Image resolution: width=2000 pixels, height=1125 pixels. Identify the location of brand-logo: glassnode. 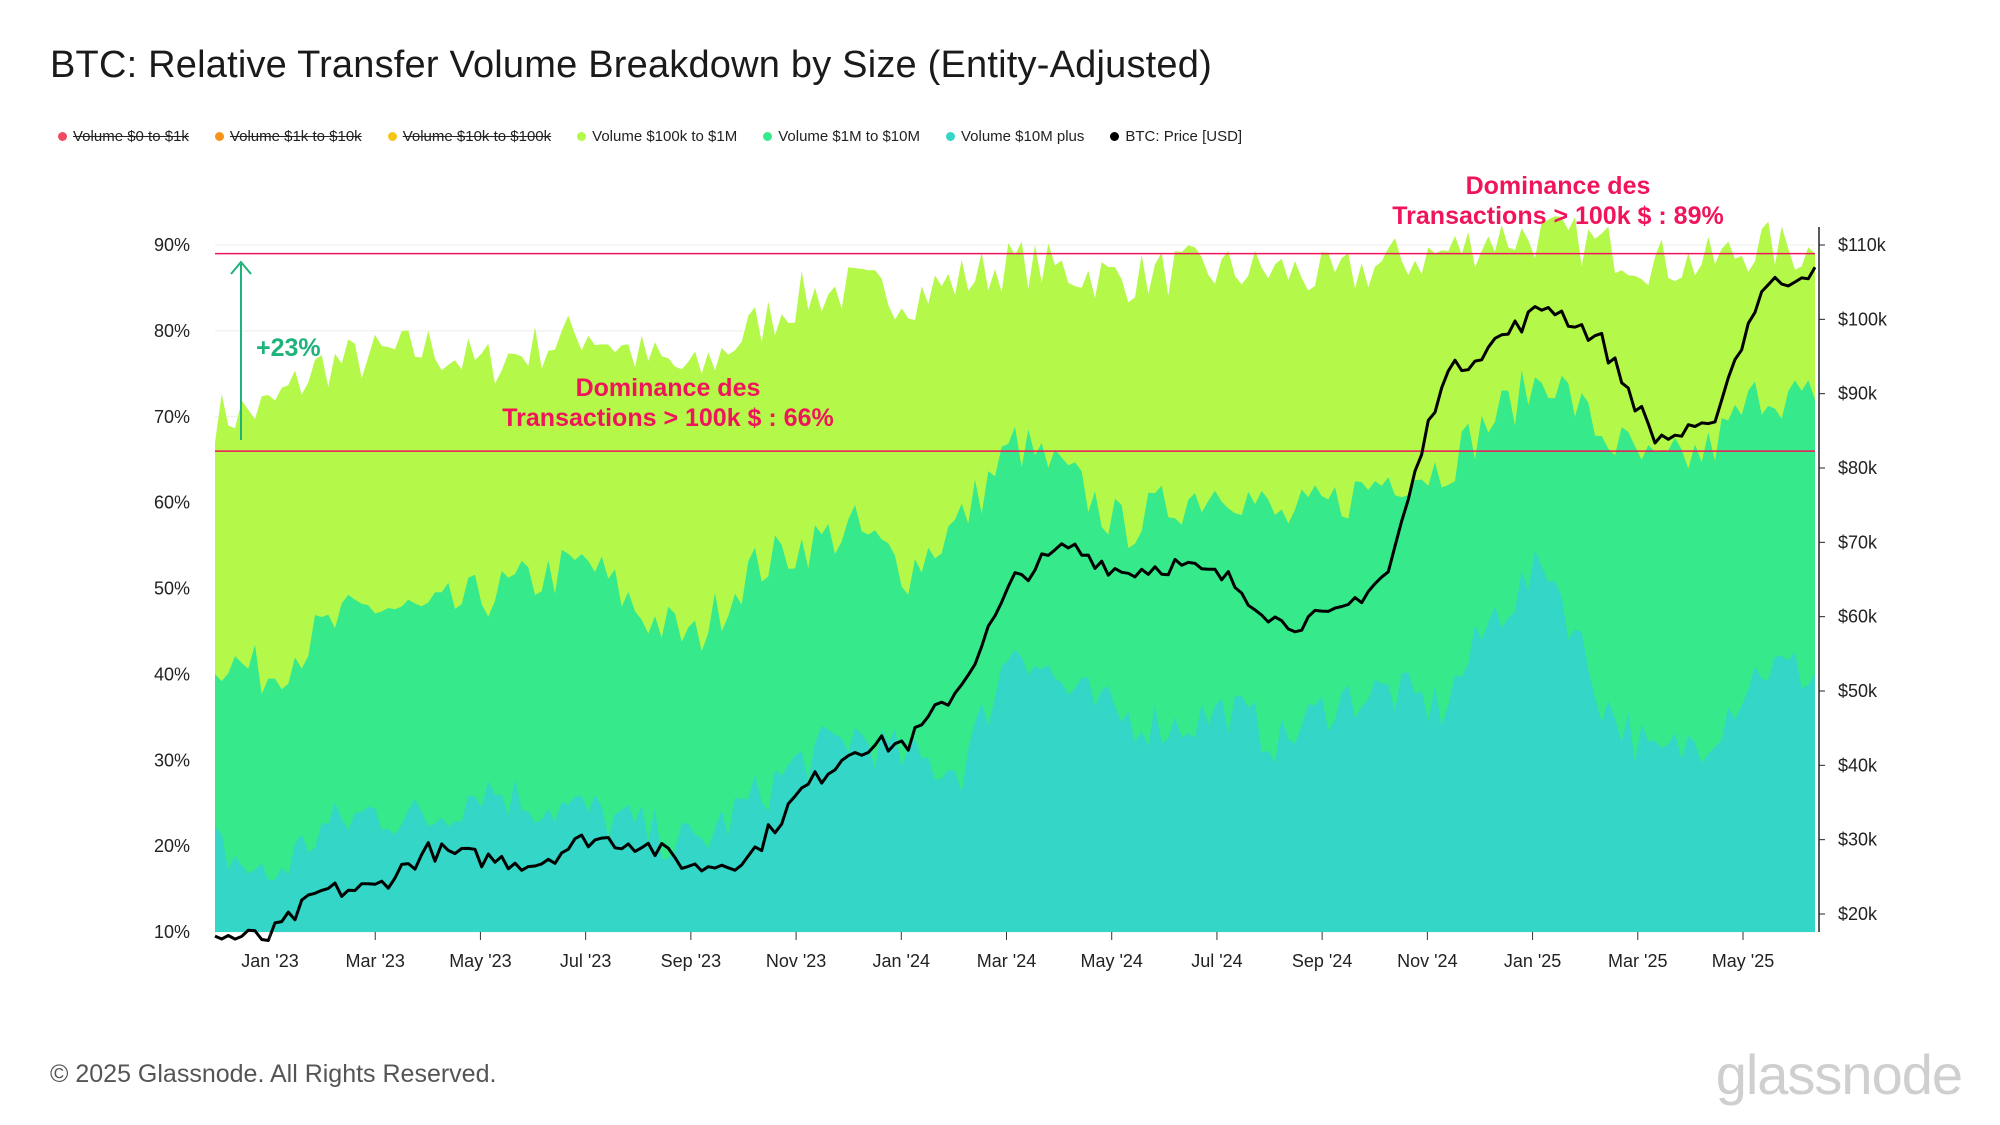
(1839, 1074).